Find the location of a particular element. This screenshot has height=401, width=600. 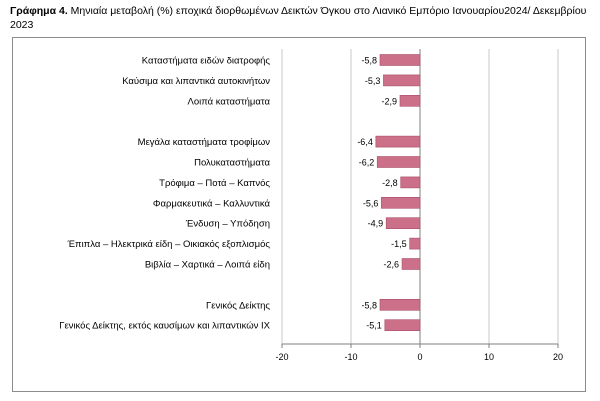

value-label: -5,3 is located at coordinates (373, 81).